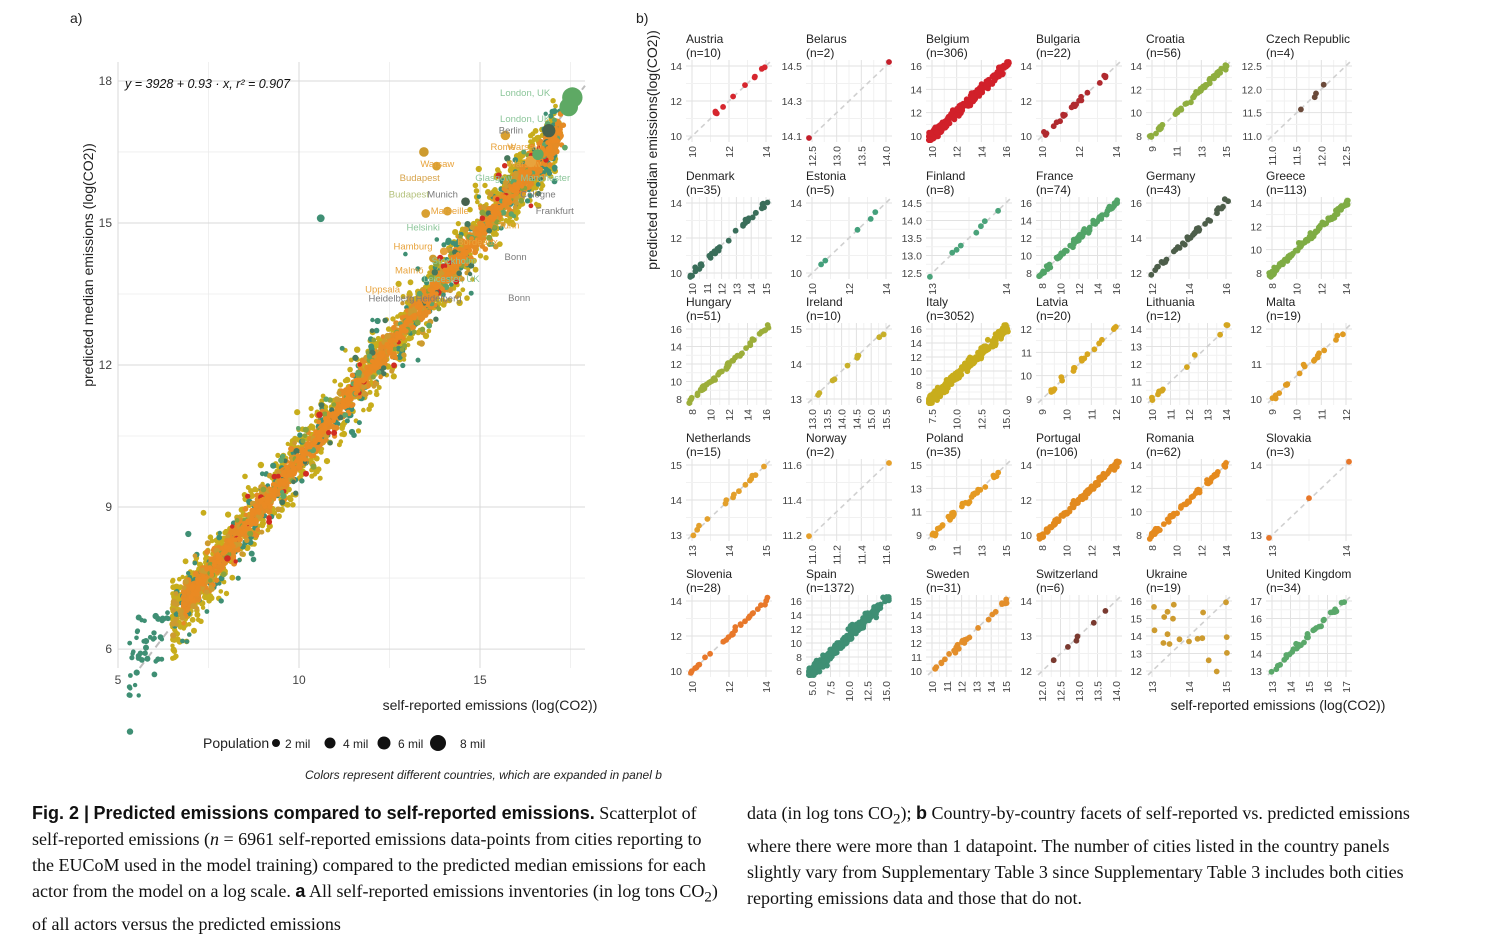  What do you see at coordinates (537, 195) in the screenshot?
I see `city-label: Cologne` at bounding box center [537, 195].